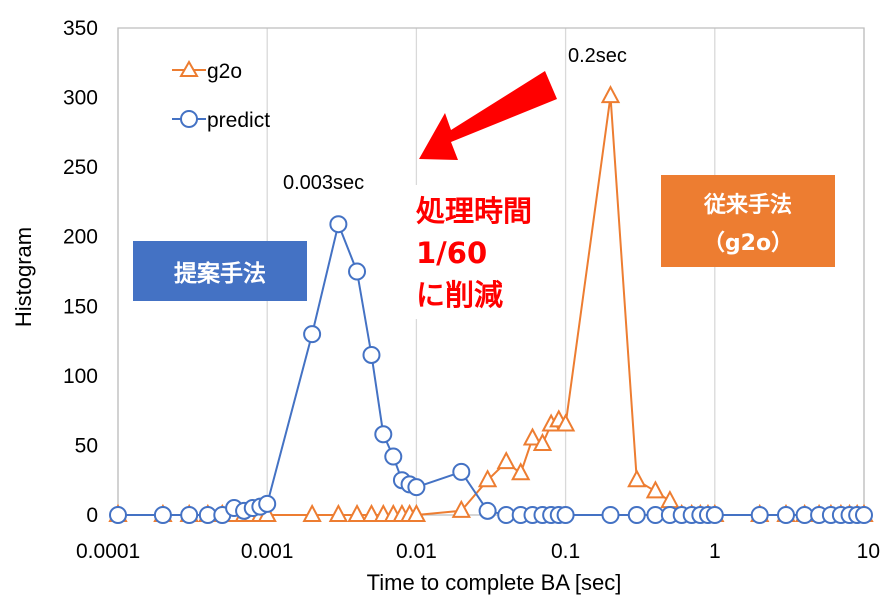  What do you see at coordinates (80, 272) in the screenshot?
I see `y-axis-ticks: 0 50 100 150 200 250 300 350` at bounding box center [80, 272].